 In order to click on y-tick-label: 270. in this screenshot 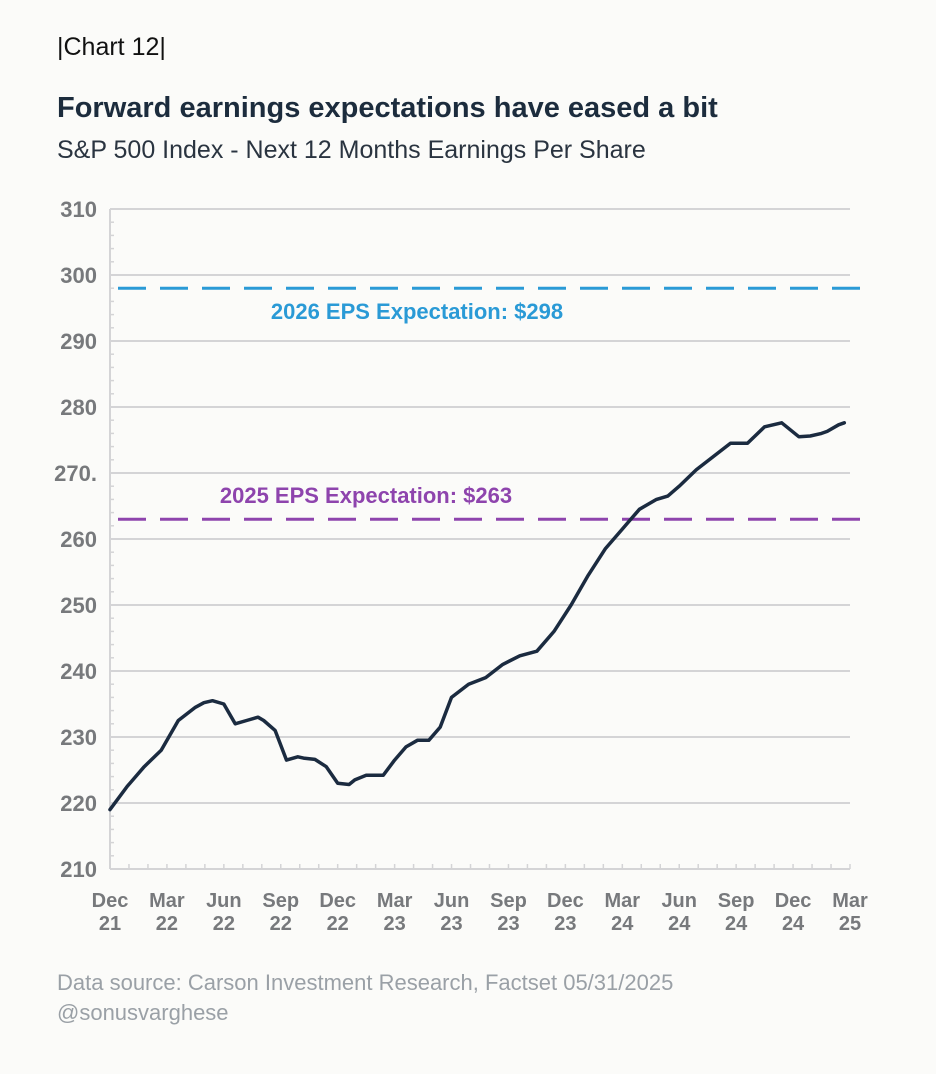, I will do `click(75, 473)`.